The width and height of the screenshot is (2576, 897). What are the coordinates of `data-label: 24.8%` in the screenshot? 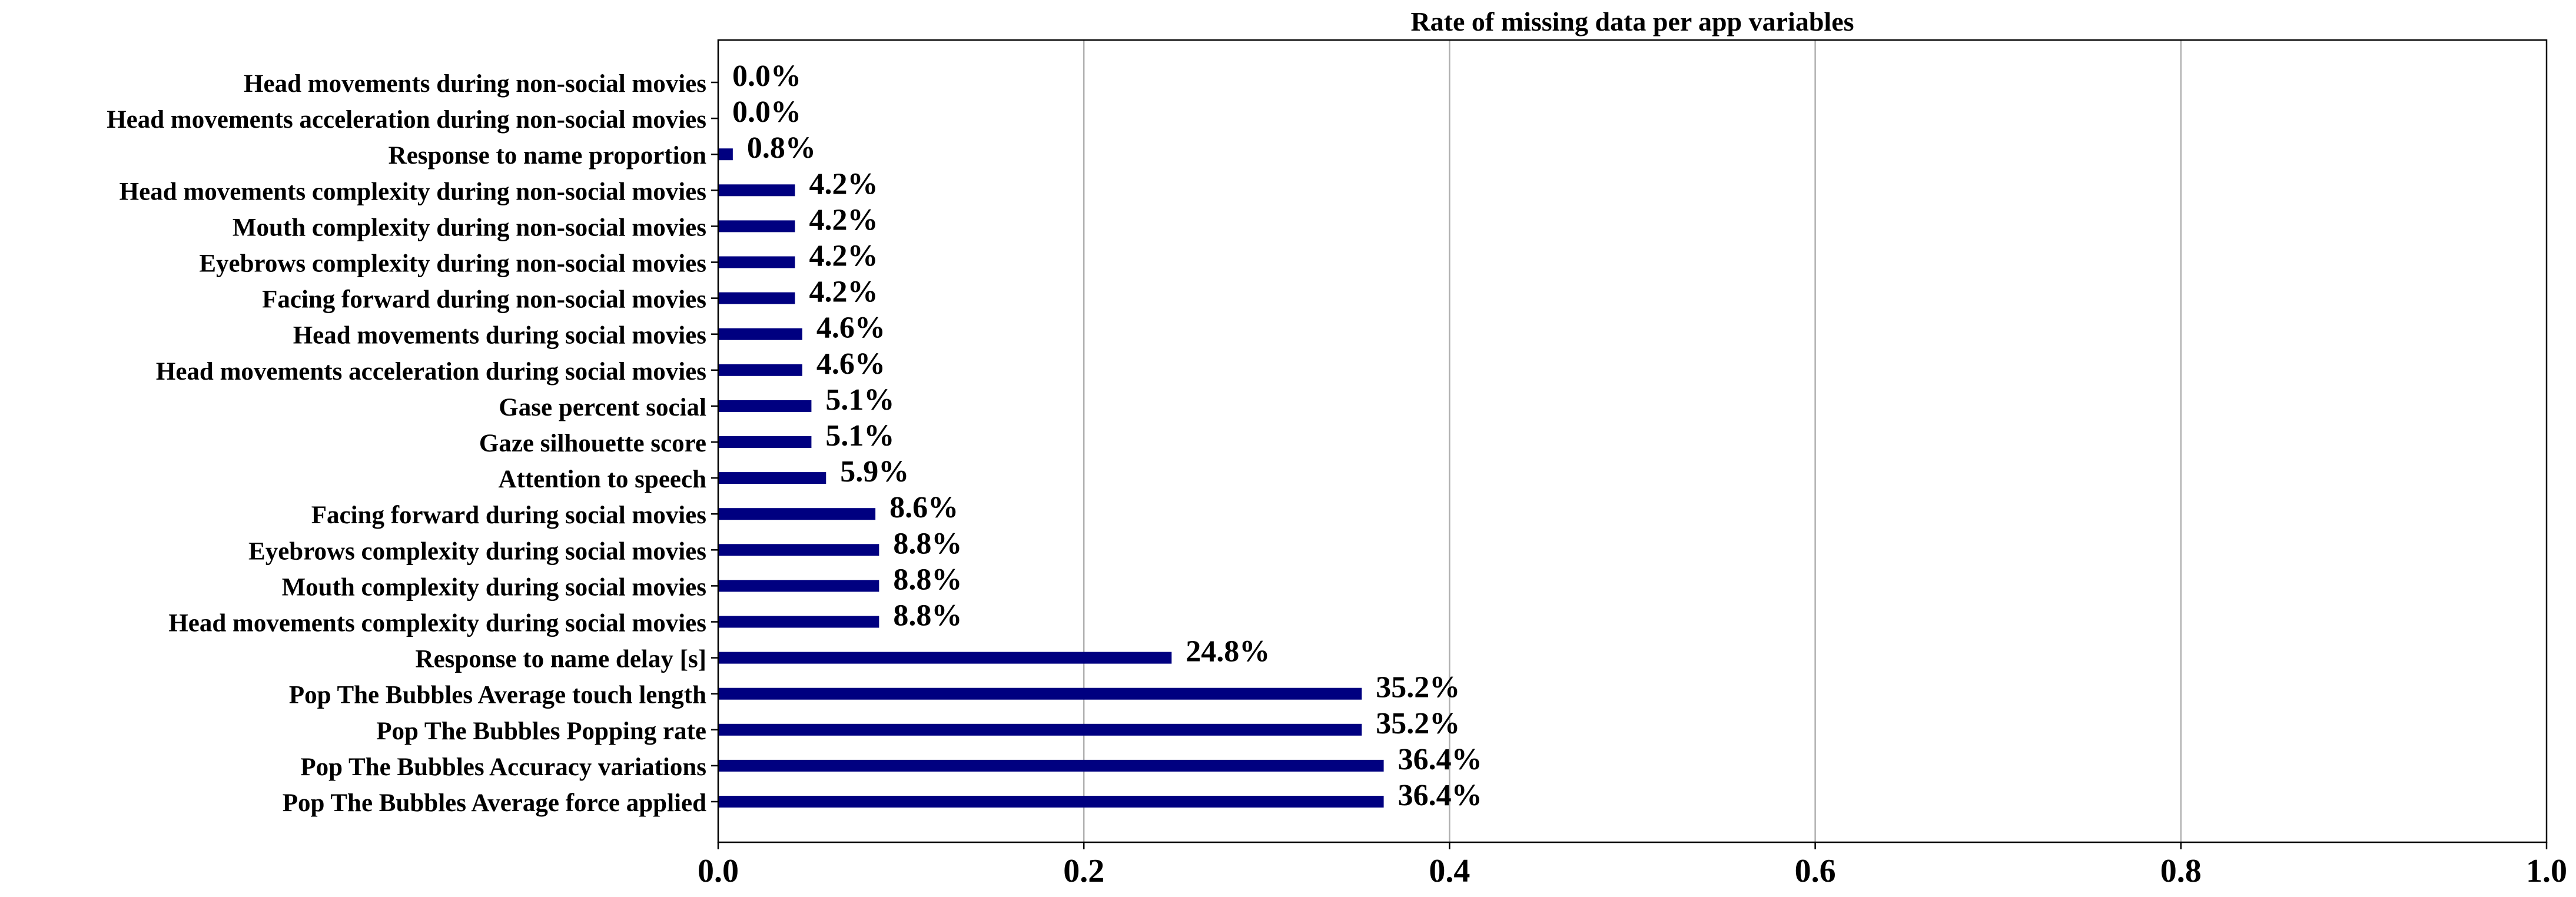 It's located at (1228, 652).